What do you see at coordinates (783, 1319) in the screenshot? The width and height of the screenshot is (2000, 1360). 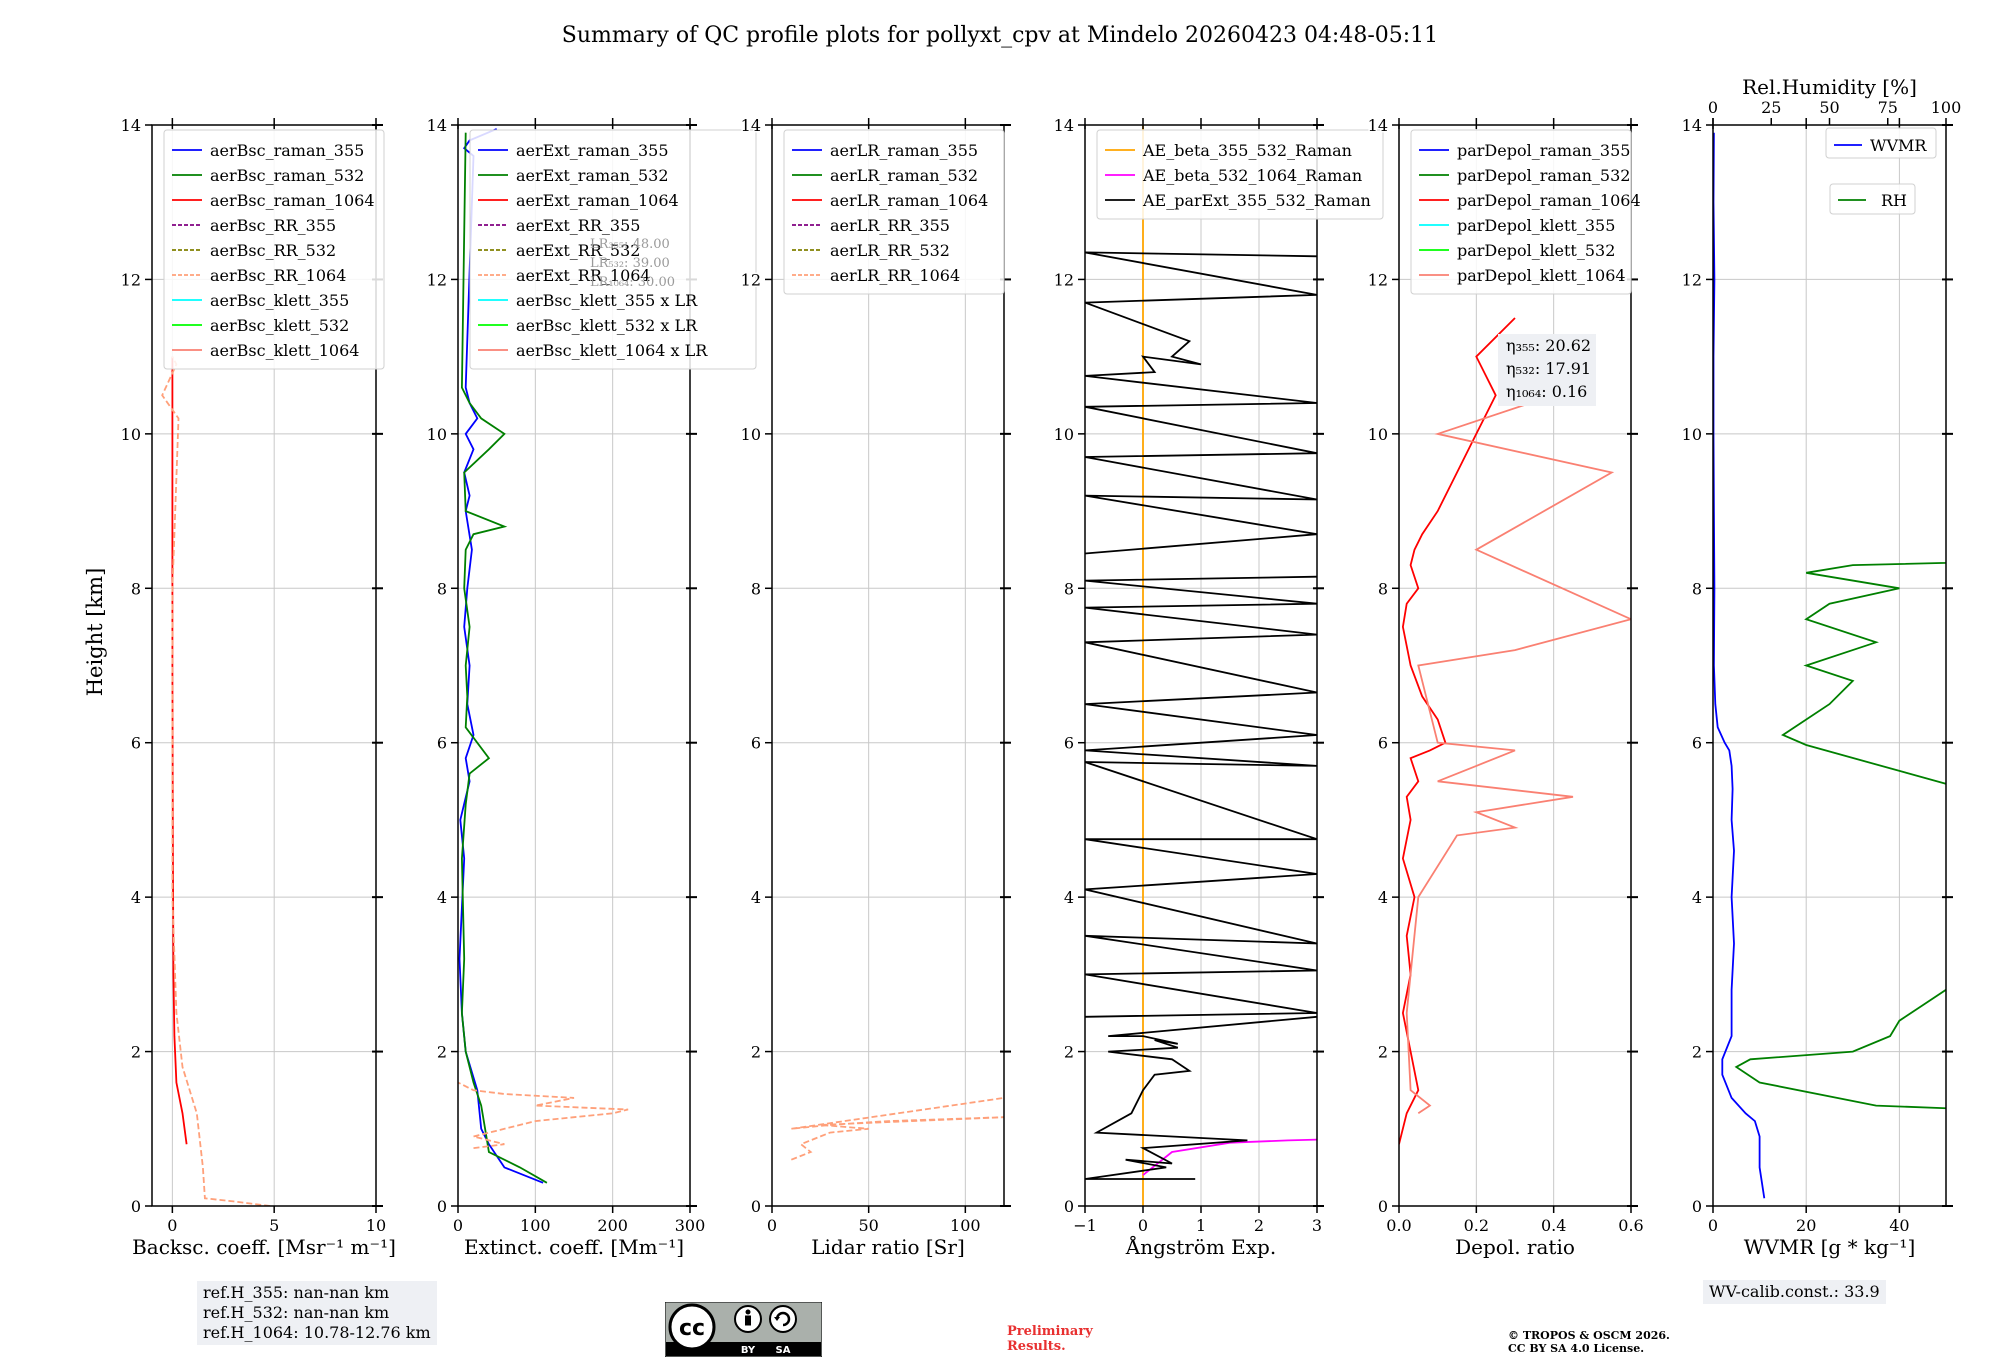 I see `share-alike-icon` at bounding box center [783, 1319].